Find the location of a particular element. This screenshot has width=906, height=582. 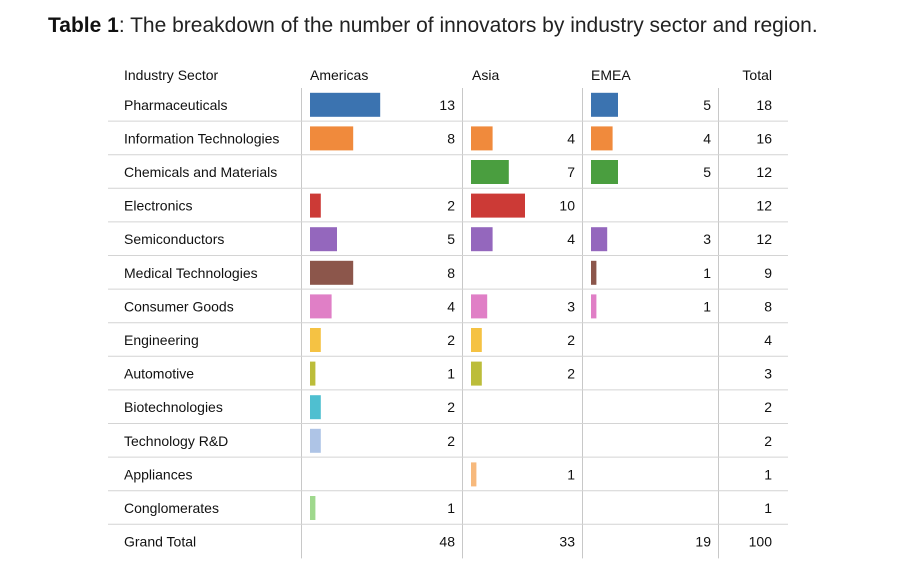

value-pharmaceuticals-emea: 5 is located at coordinates (707, 105).